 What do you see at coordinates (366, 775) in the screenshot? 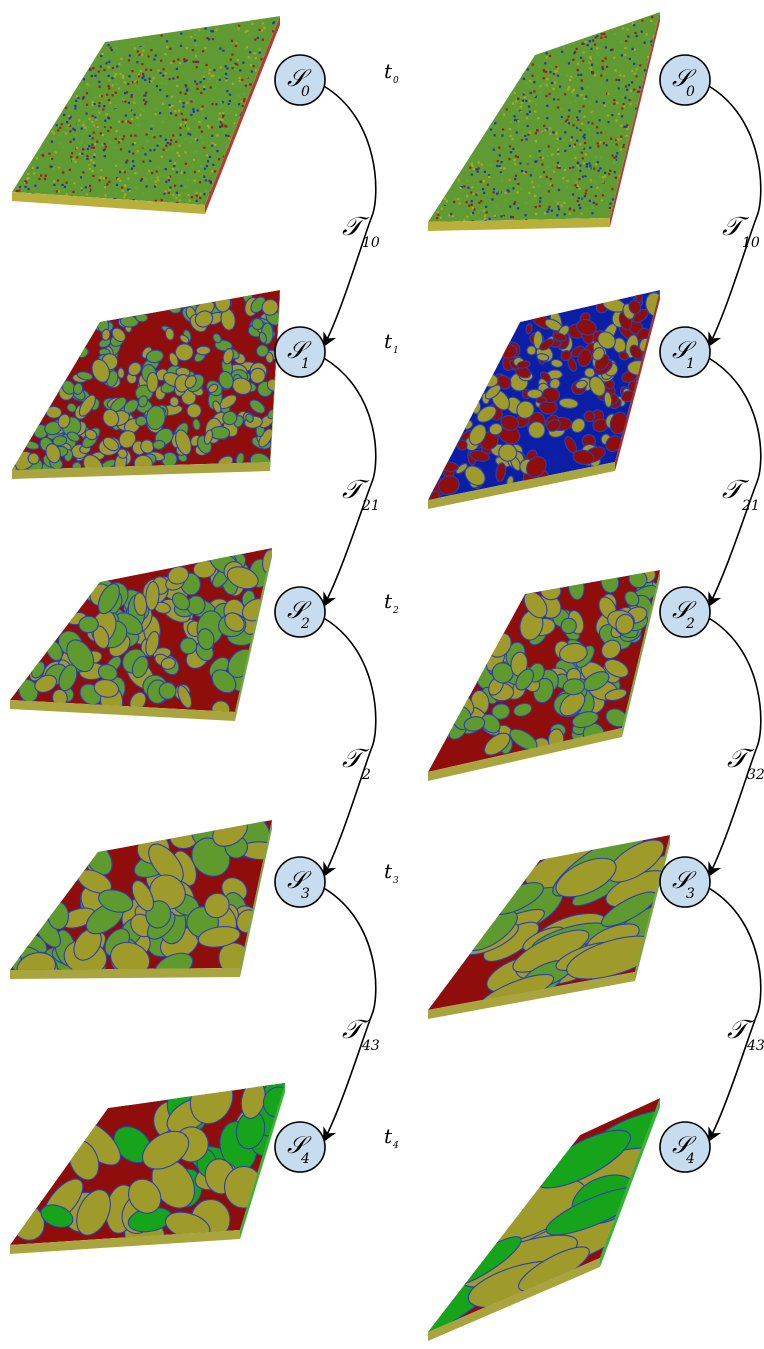
I see `transition-subscript: 2` at bounding box center [366, 775].